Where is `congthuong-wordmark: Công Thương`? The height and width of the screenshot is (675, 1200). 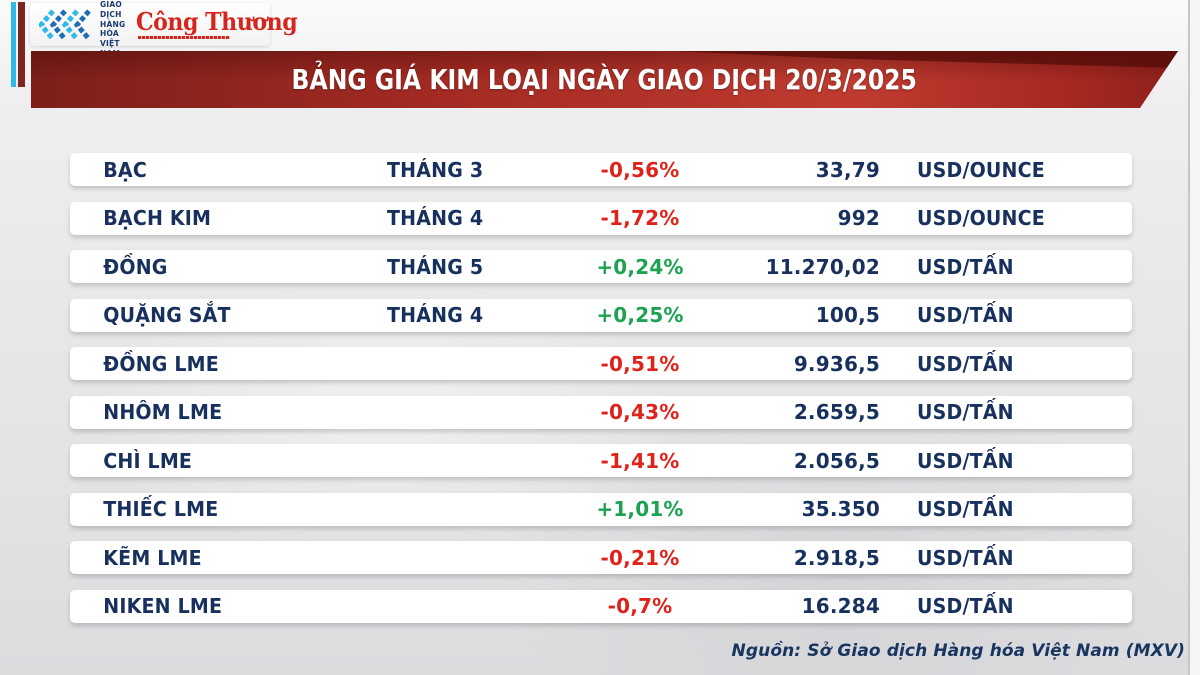
congthuong-wordmark: Công Thương is located at coordinates (217, 21).